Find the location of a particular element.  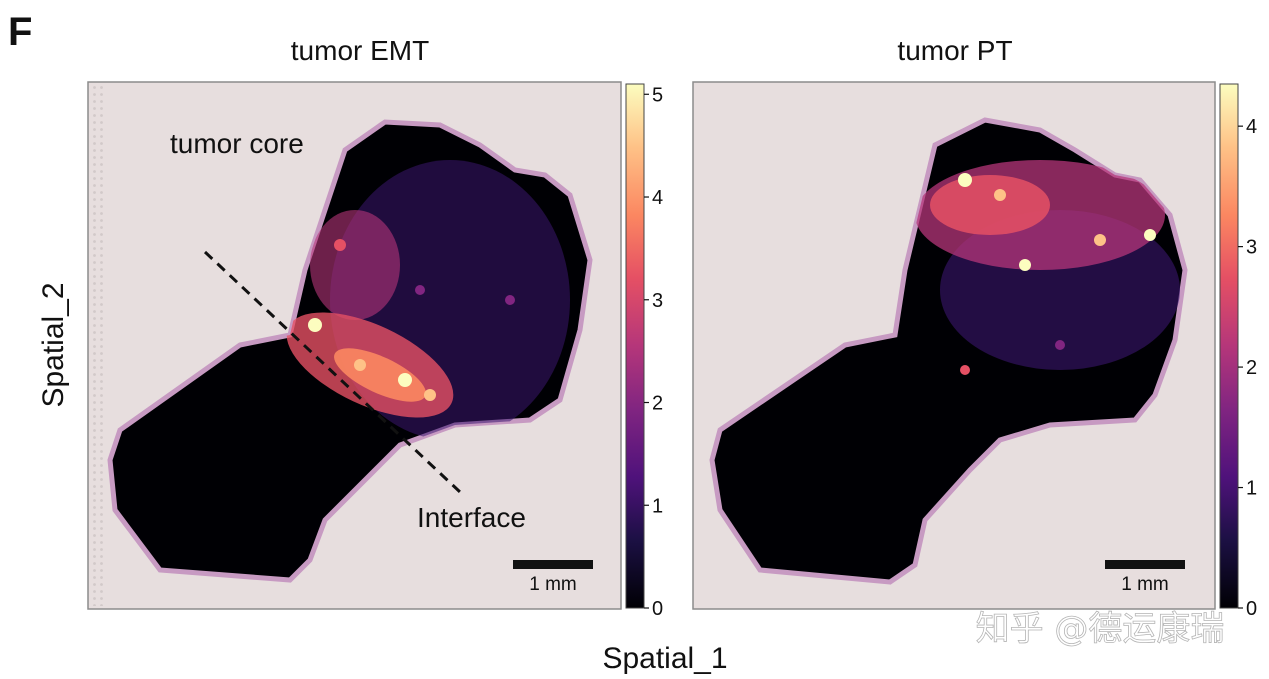

panel-title: tumor EMT is located at coordinates (360, 50).